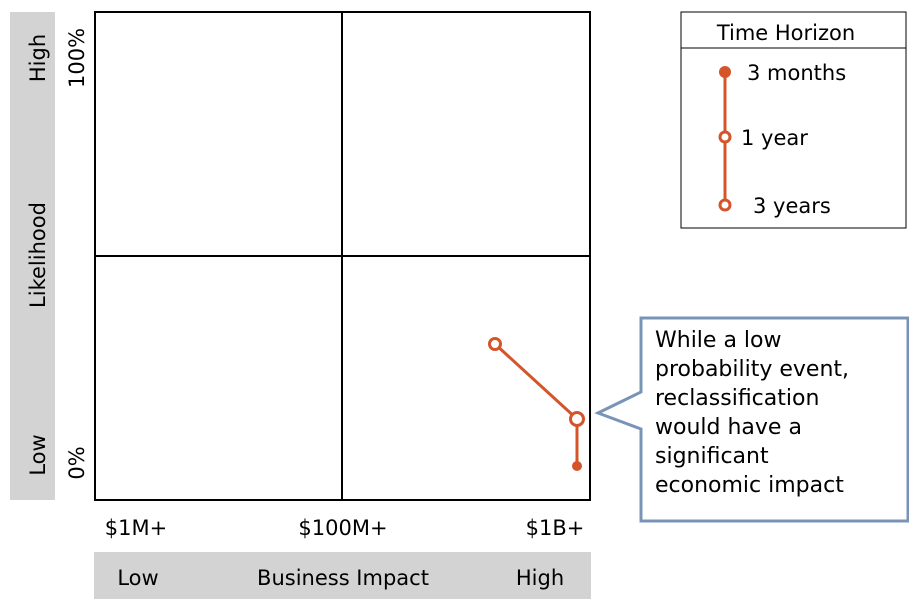  I want to click on x-tick-label: $100M+, so click(342, 528).